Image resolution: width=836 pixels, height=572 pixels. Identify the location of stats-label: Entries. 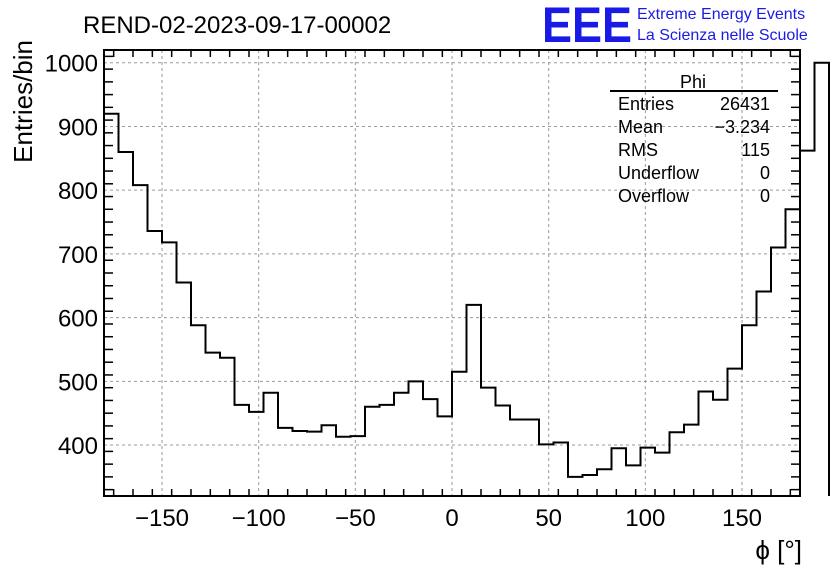
(646, 104).